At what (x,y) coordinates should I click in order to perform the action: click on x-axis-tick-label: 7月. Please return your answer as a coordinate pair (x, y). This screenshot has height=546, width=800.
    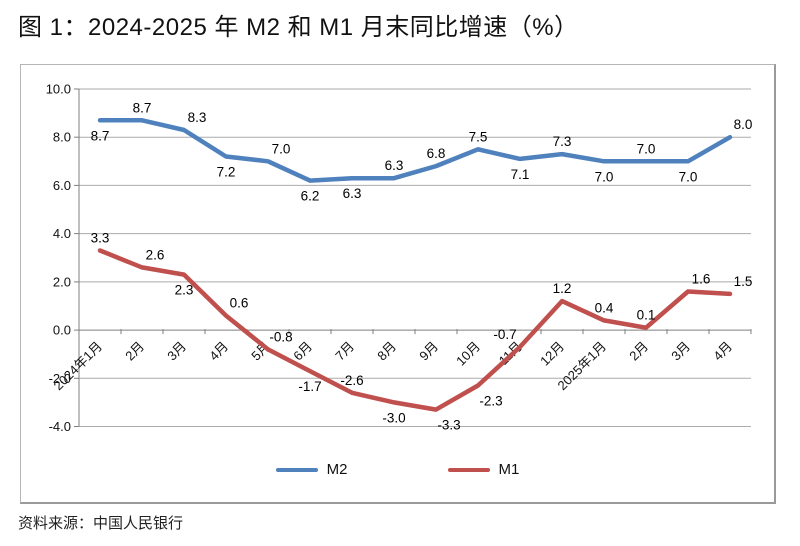
    Looking at the image, I should click on (344, 351).